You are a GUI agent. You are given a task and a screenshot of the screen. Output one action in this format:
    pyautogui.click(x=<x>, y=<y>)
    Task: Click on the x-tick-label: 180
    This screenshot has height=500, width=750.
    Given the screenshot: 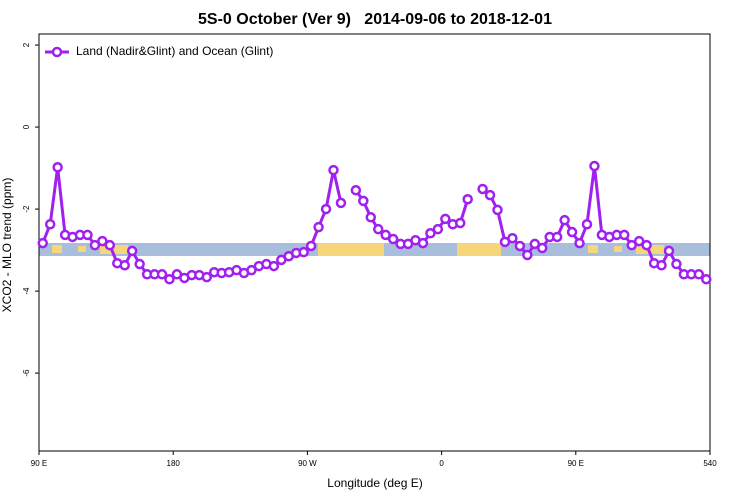 What is the action you would take?
    pyautogui.click(x=174, y=463)
    